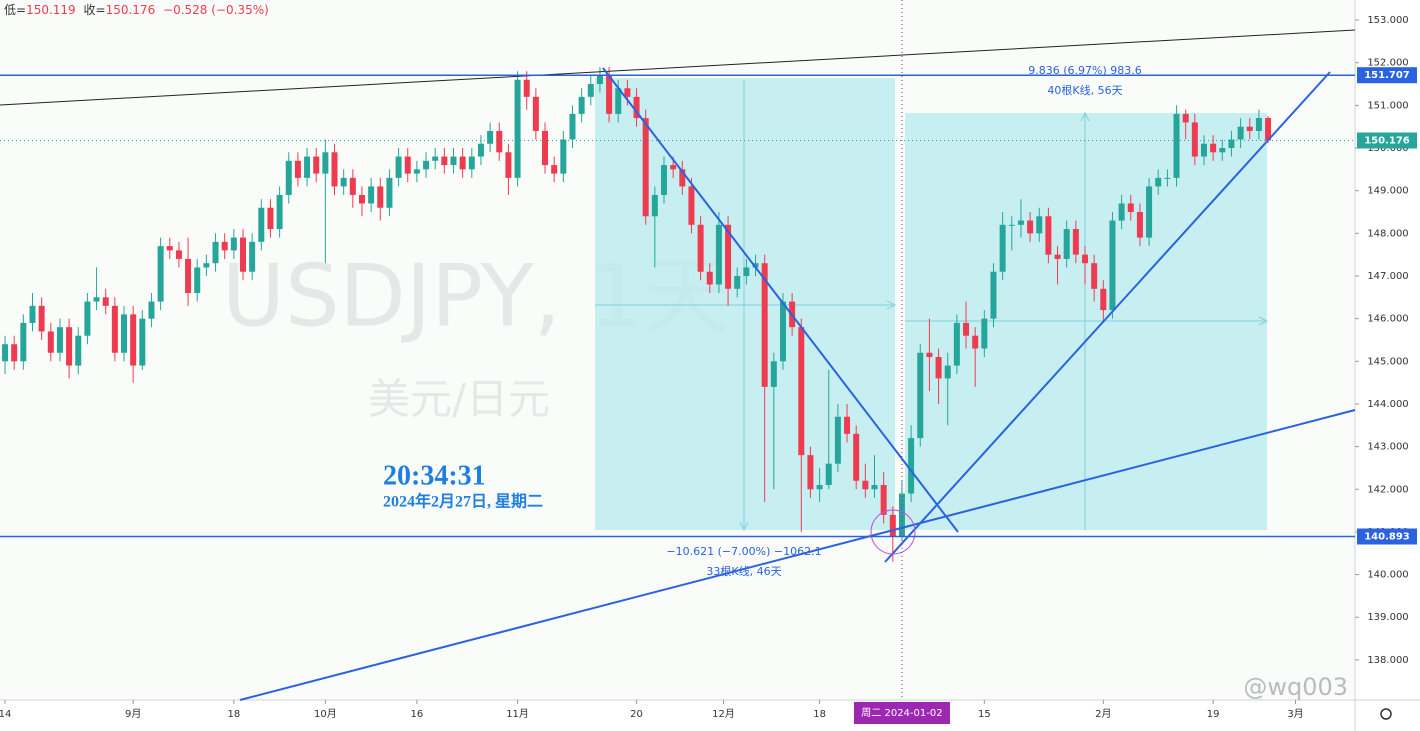 This screenshot has height=731, width=1420. What do you see at coordinates (417, 714) in the screenshot?
I see `x-tick-label: 16` at bounding box center [417, 714].